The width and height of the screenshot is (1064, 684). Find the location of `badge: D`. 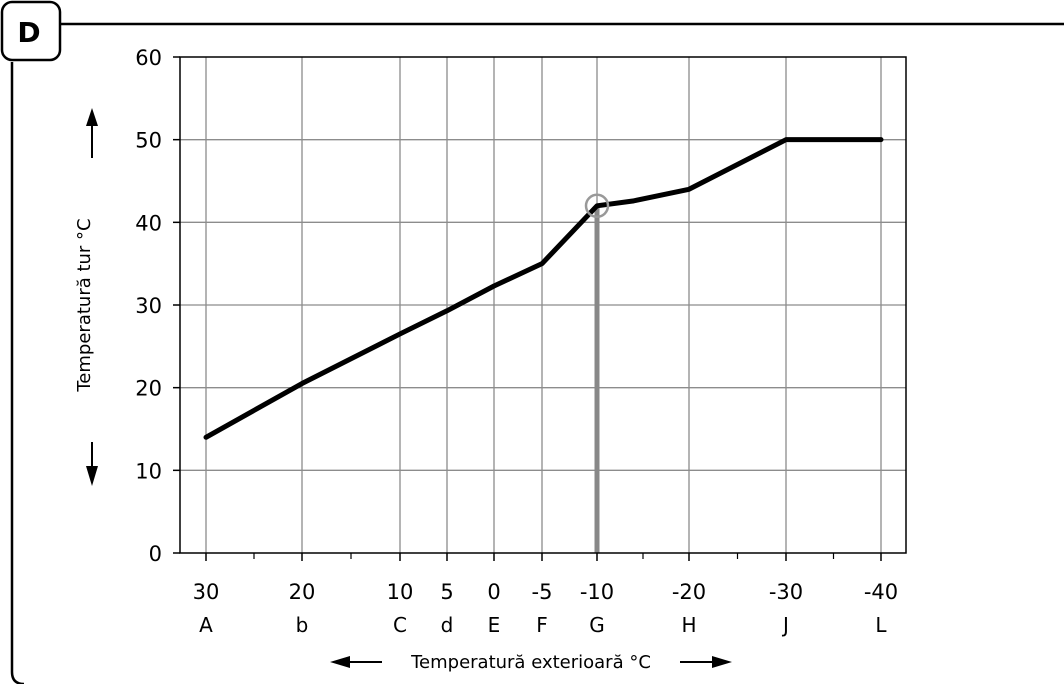

badge: D is located at coordinates (31, 31).